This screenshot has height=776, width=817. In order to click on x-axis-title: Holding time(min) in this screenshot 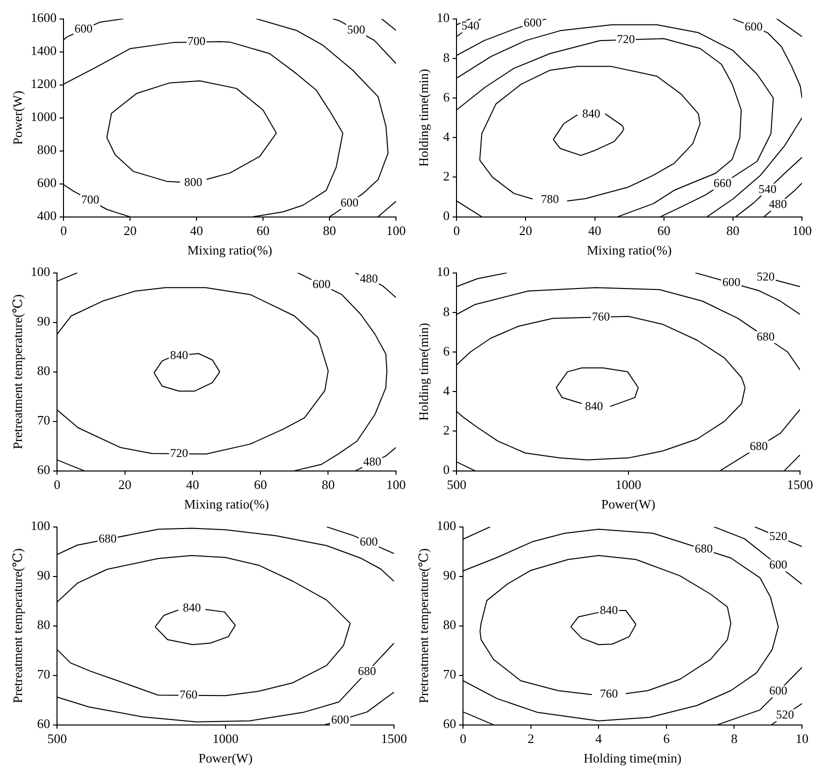, I will do `click(633, 758)`.